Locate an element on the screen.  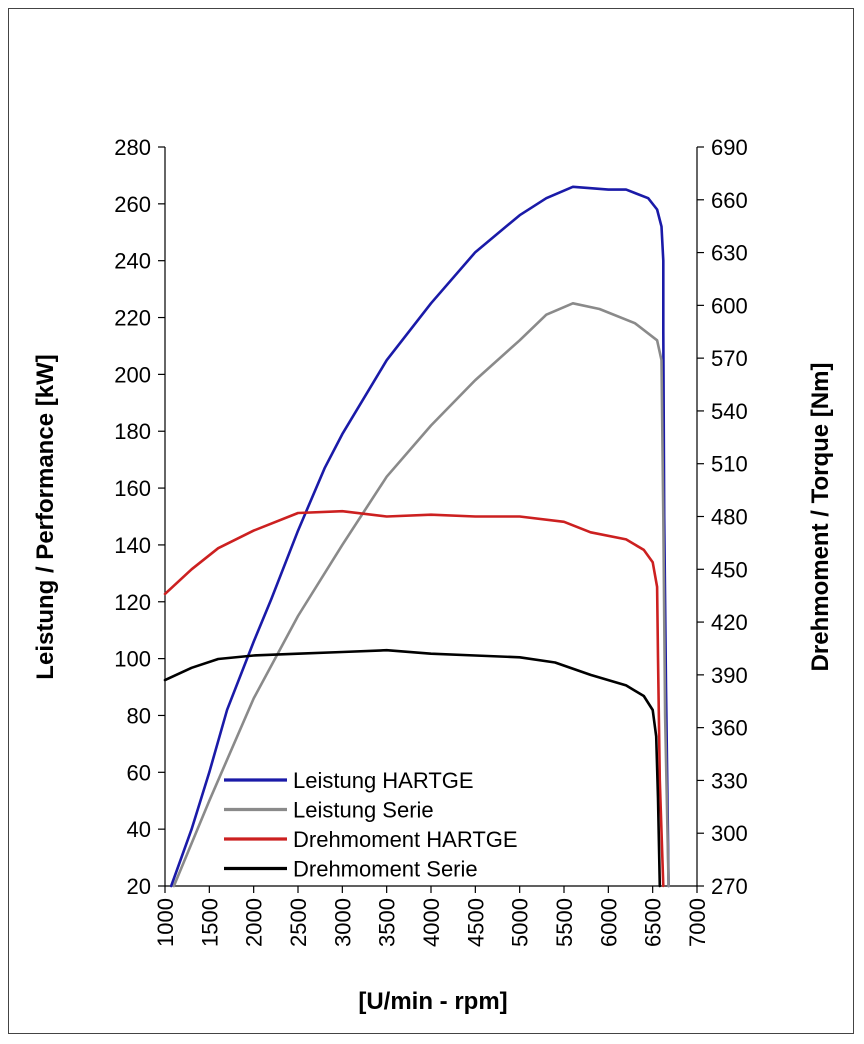
y-right-tick-label: 360 is located at coordinates (729, 728).